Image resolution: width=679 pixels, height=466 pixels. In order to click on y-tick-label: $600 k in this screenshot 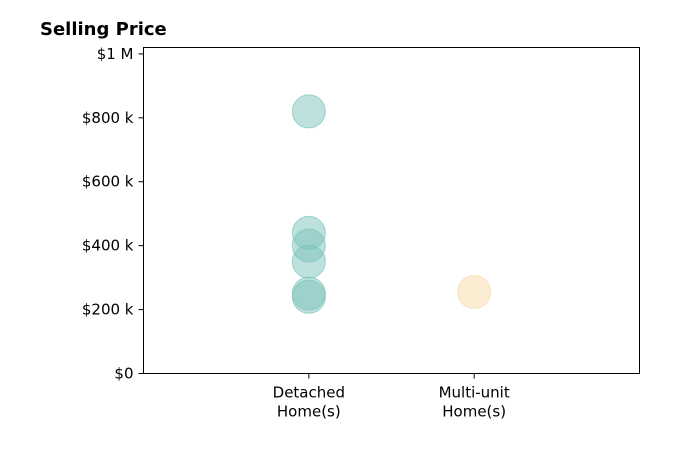, I will do `click(108, 182)`.